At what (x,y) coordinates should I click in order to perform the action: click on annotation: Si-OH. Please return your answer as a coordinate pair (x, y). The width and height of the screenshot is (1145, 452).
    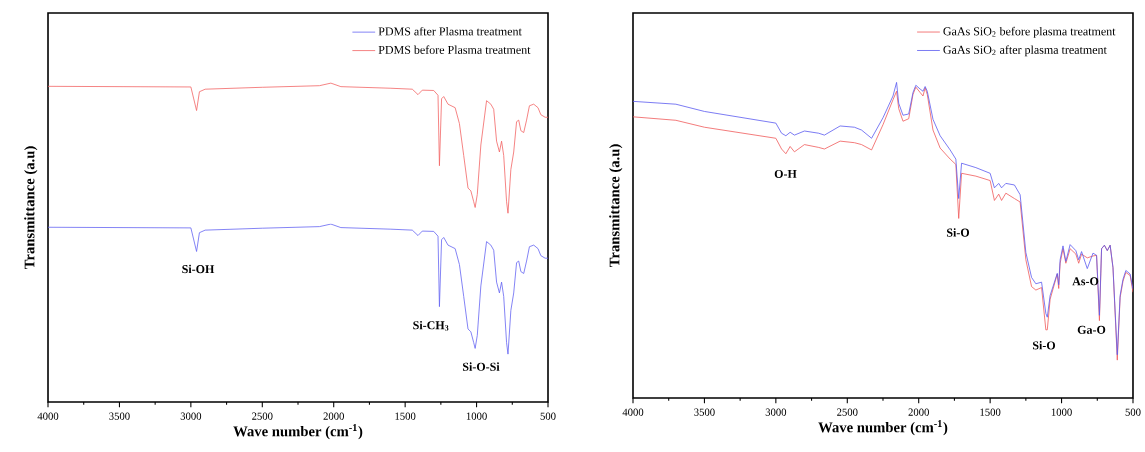
    Looking at the image, I should click on (198, 269).